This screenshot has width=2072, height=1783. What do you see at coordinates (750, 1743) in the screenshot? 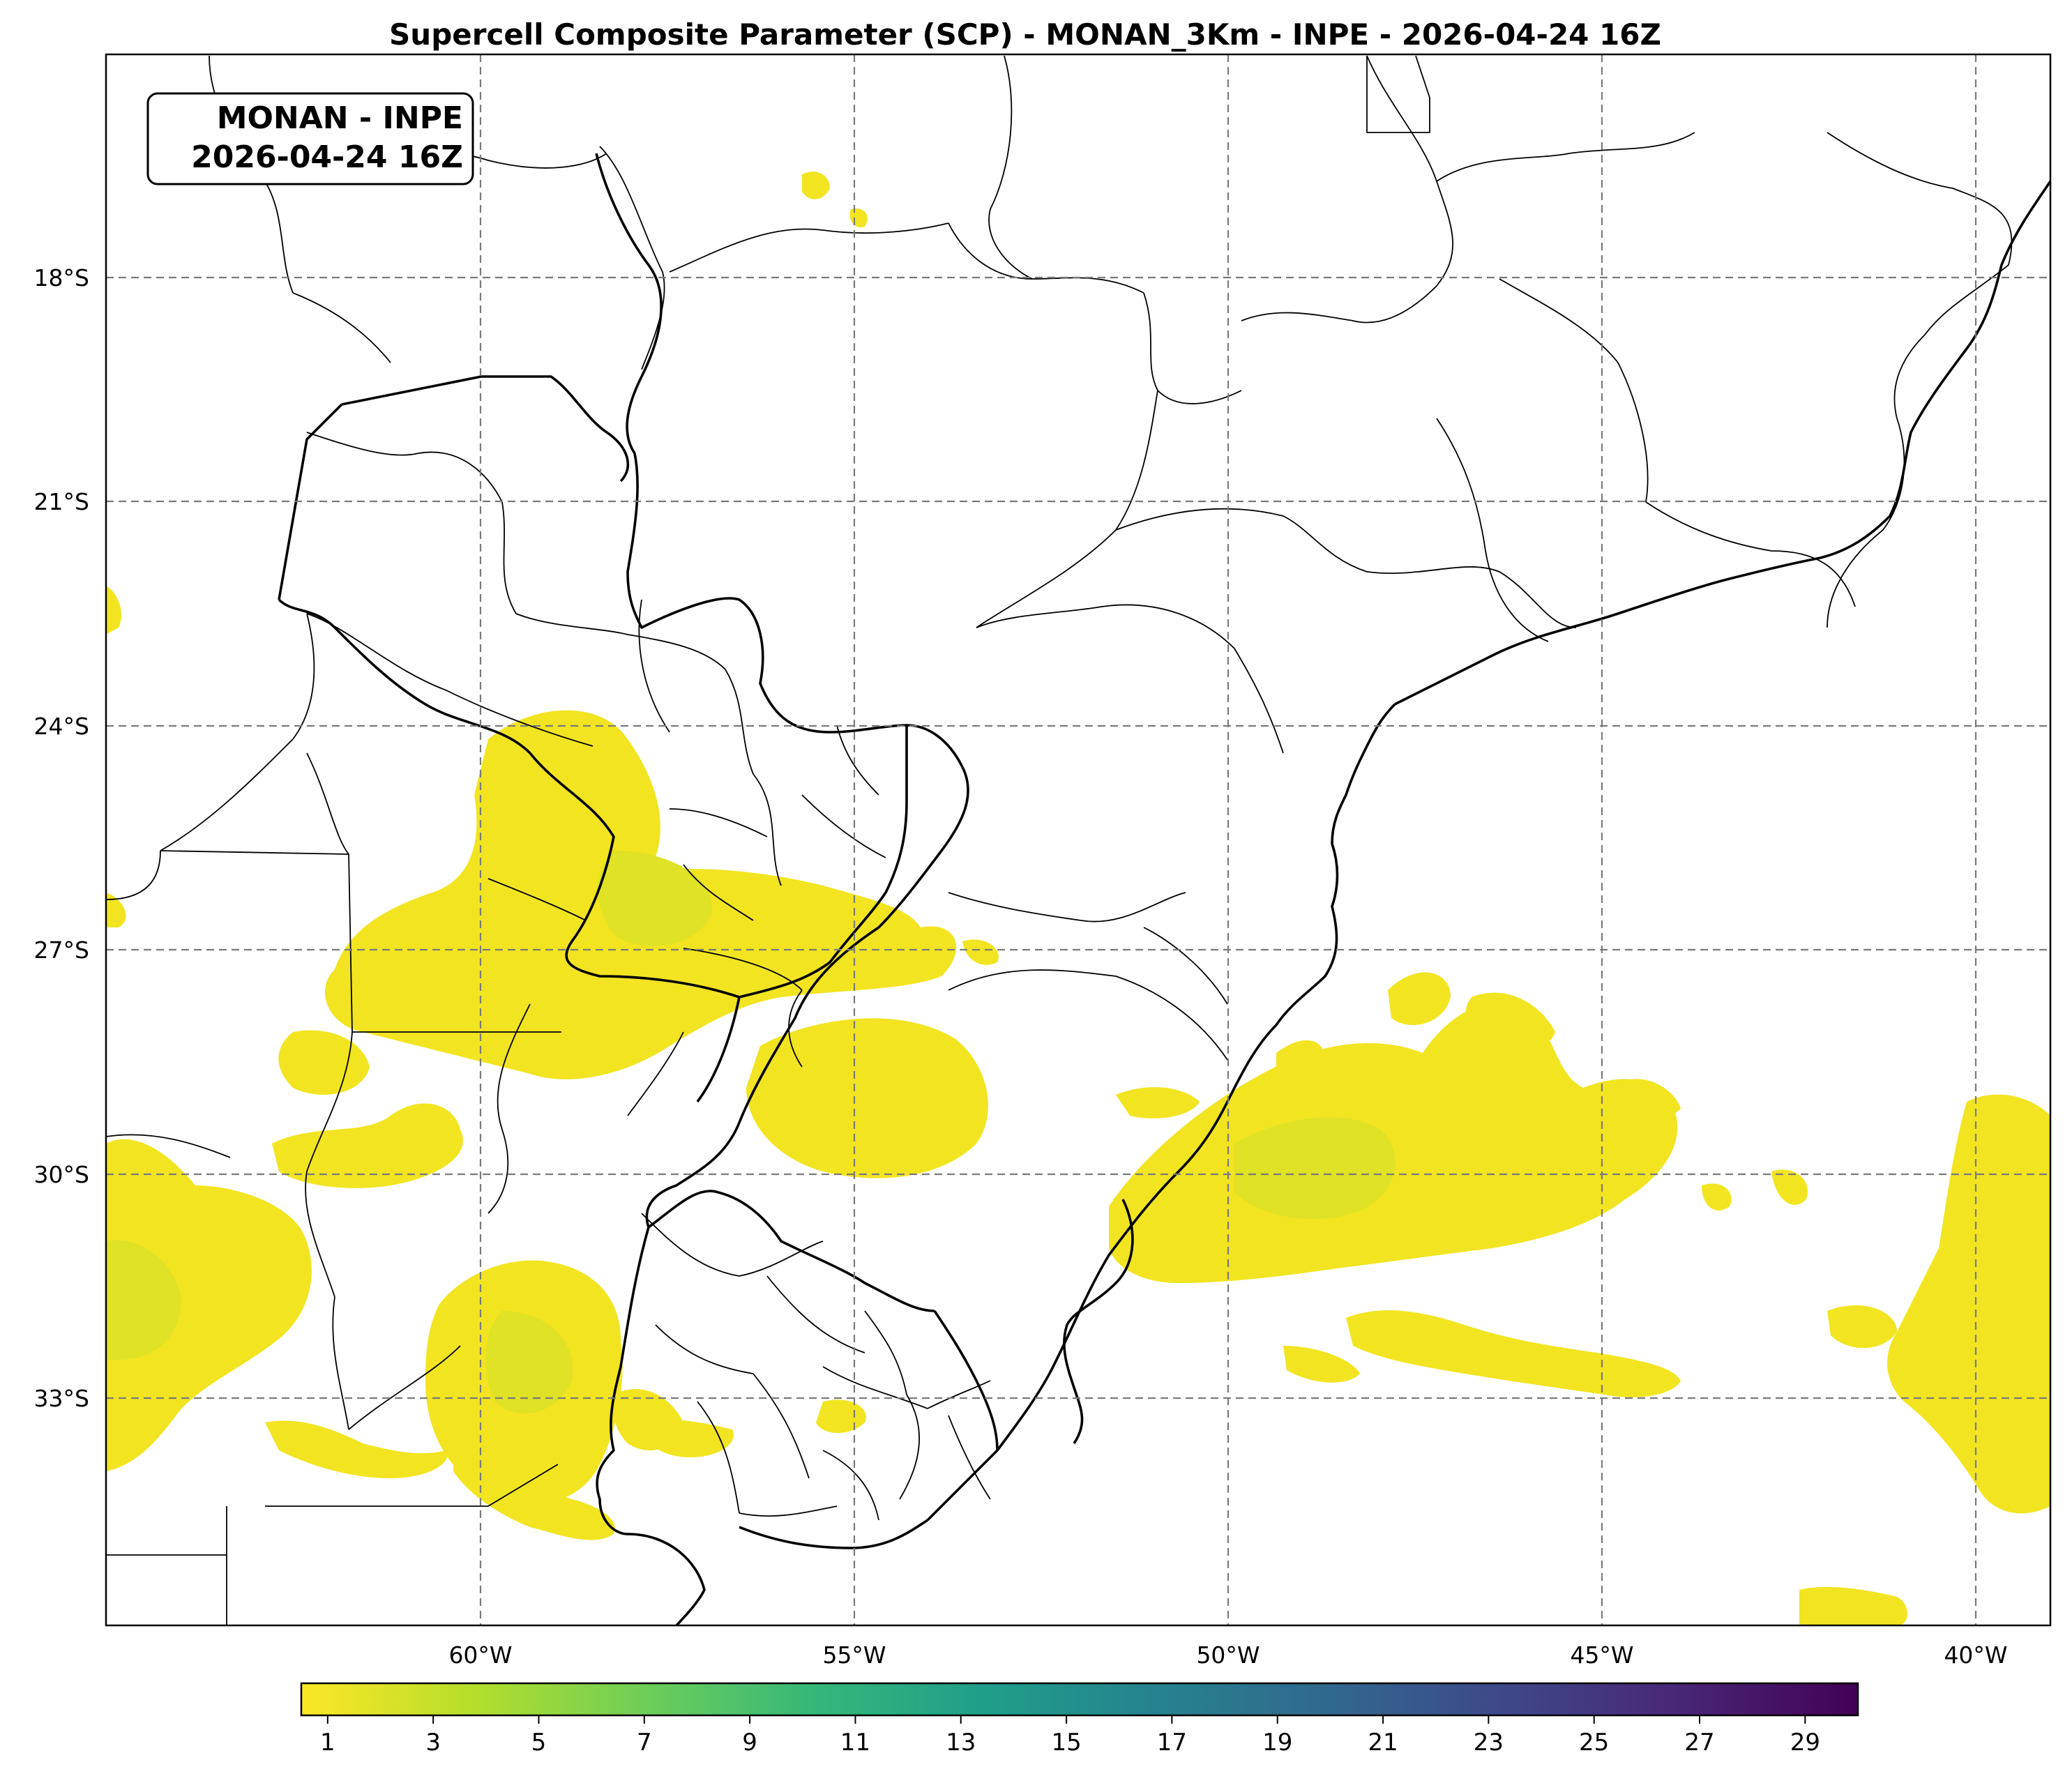
I see `colorbar-tick-label: 9` at bounding box center [750, 1743].